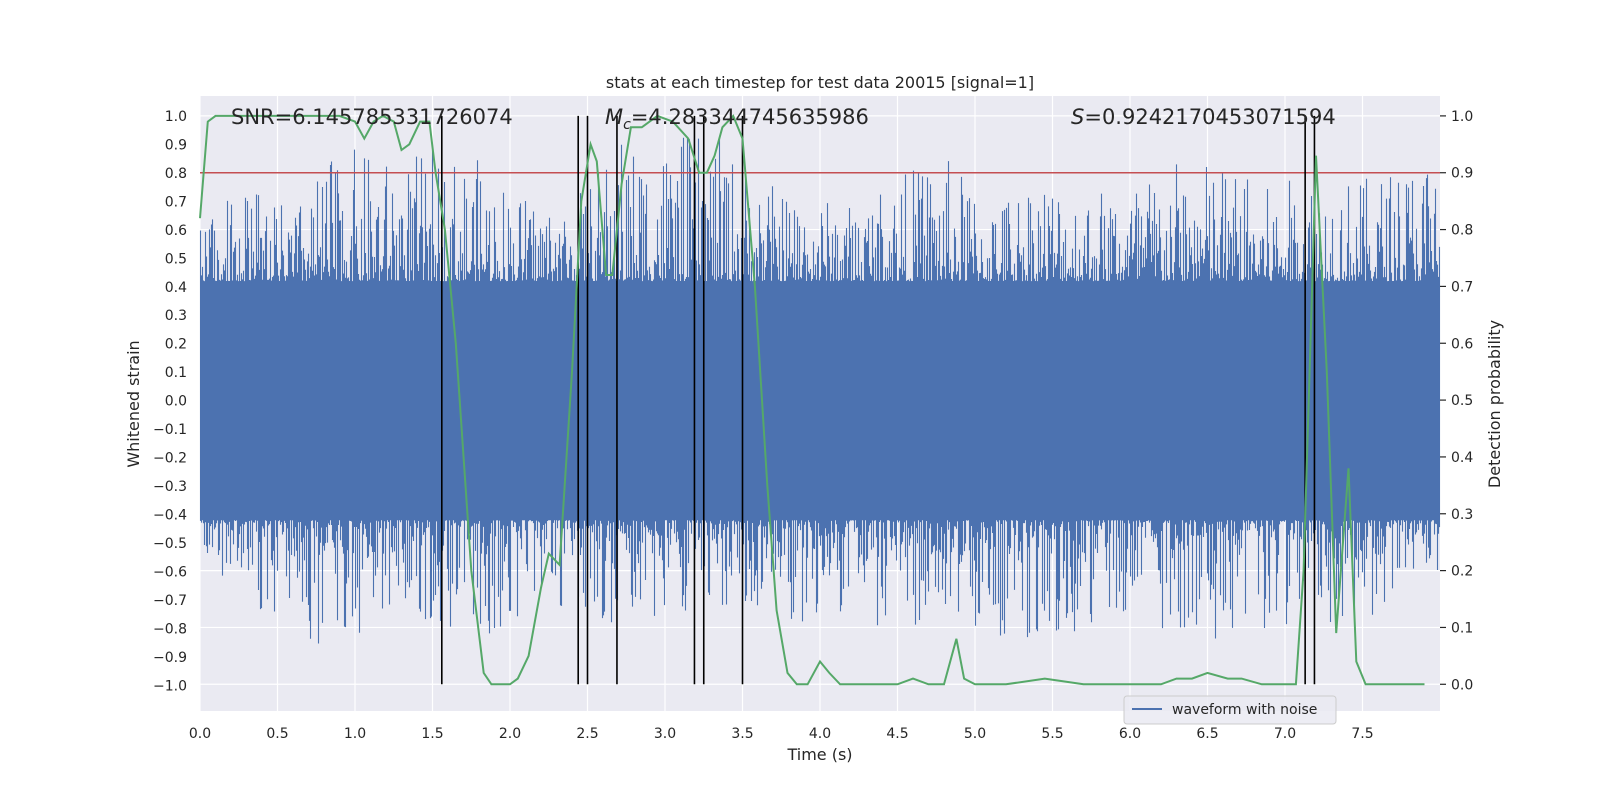 This screenshot has width=1600, height=800. Describe the element at coordinates (1207, 734) in the screenshot. I see `x-tick-label: 6.5` at that location.